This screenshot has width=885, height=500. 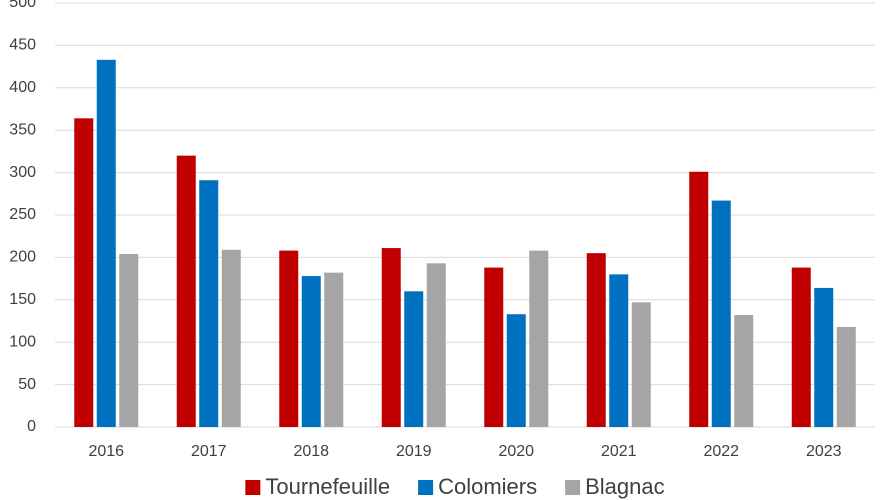 I want to click on x-tick-label: 2019, so click(x=414, y=451).